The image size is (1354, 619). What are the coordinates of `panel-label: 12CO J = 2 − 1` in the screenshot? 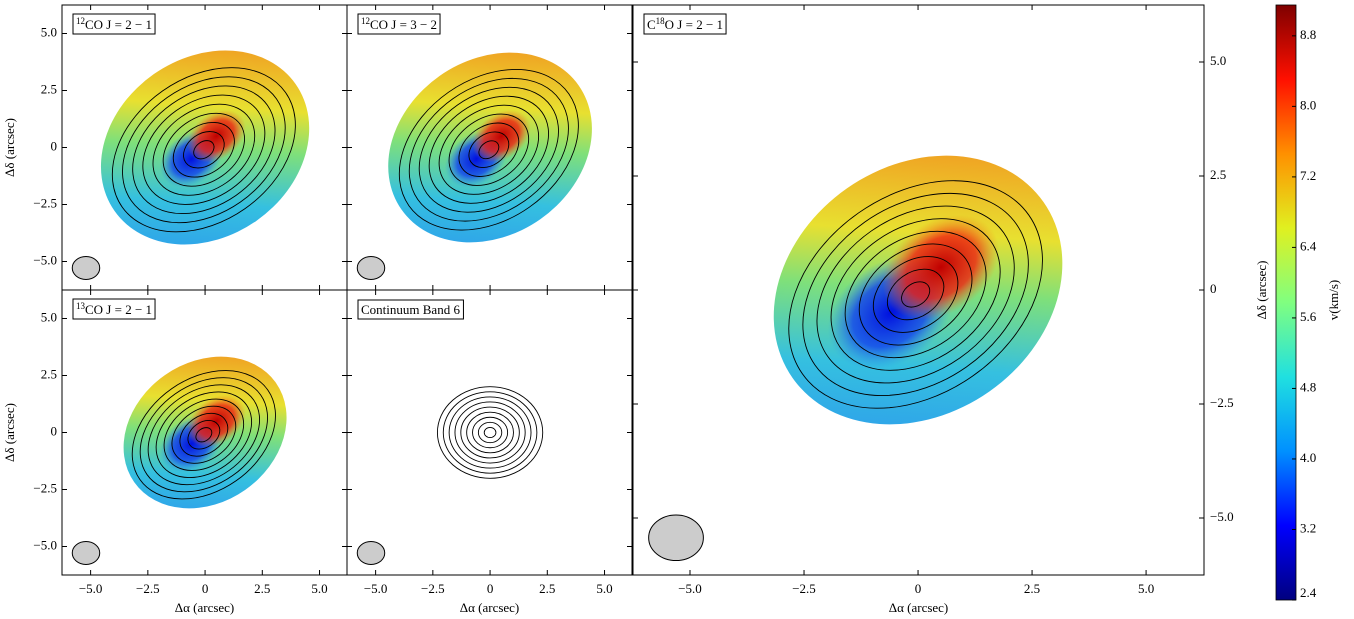 It's located at (114, 24).